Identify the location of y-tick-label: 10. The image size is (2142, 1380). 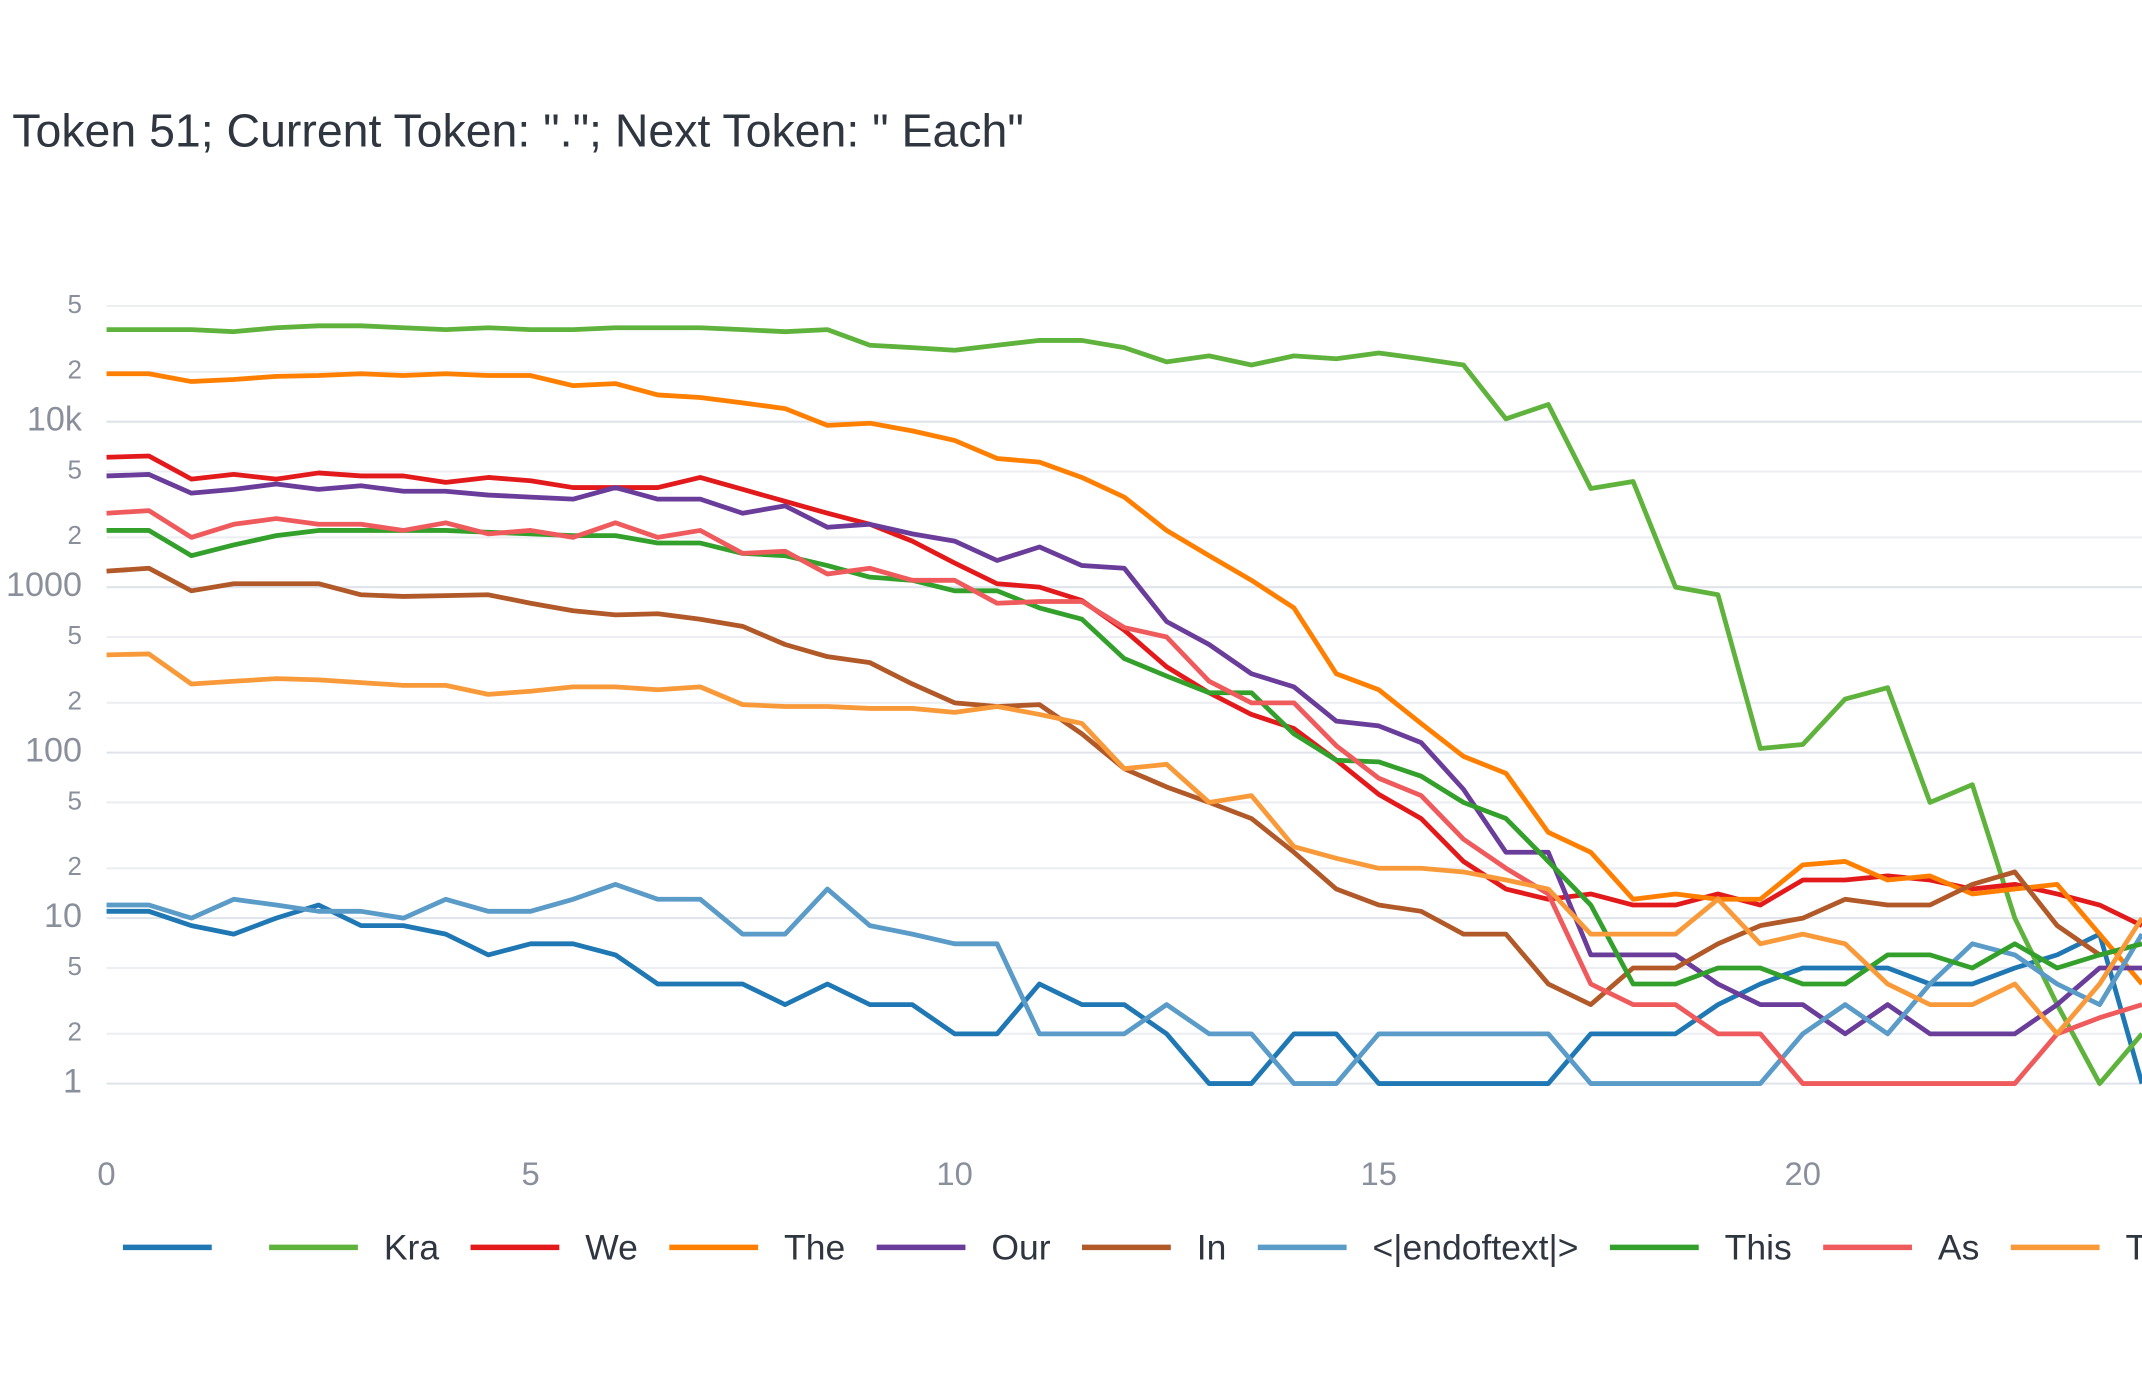
(63, 916).